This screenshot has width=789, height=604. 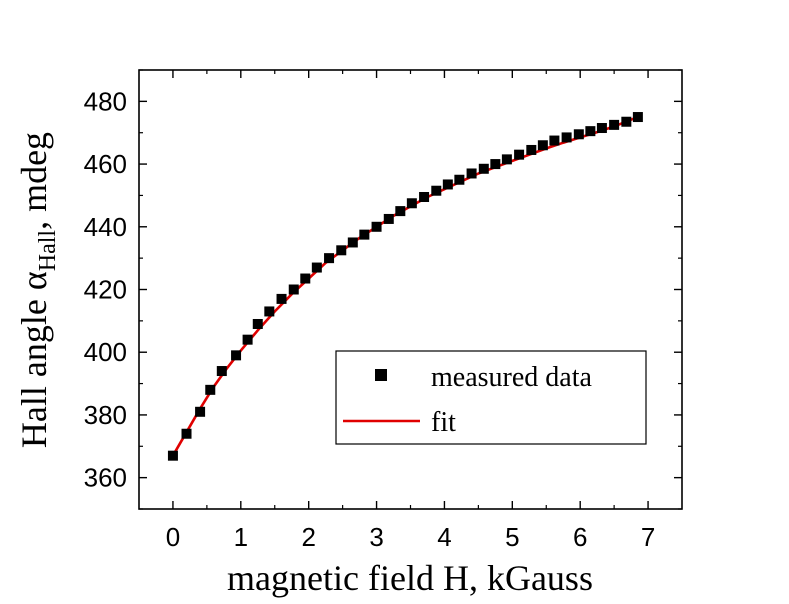 I want to click on x-tick-label: 1, so click(x=241, y=537).